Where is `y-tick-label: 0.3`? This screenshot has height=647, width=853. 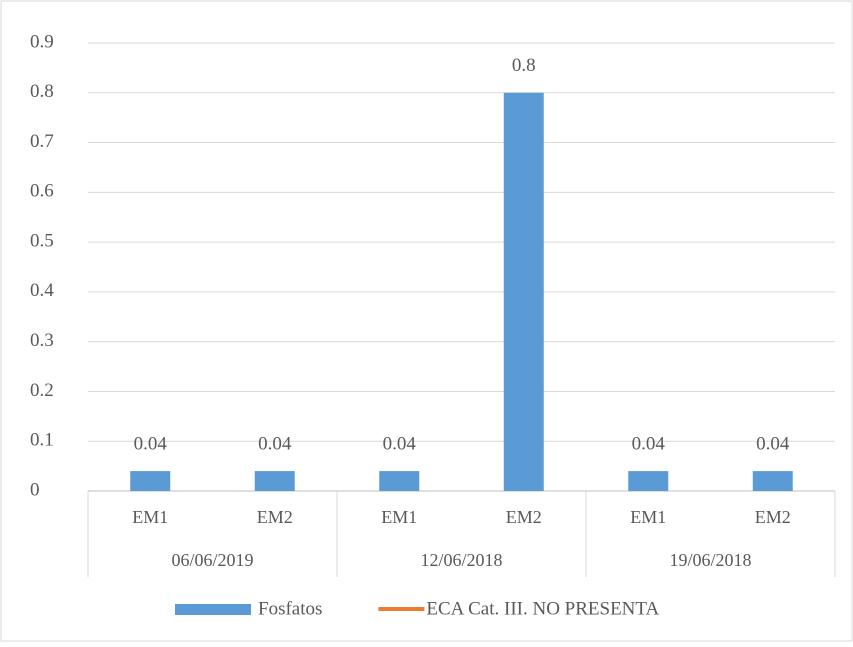 y-tick-label: 0.3 is located at coordinates (42, 340).